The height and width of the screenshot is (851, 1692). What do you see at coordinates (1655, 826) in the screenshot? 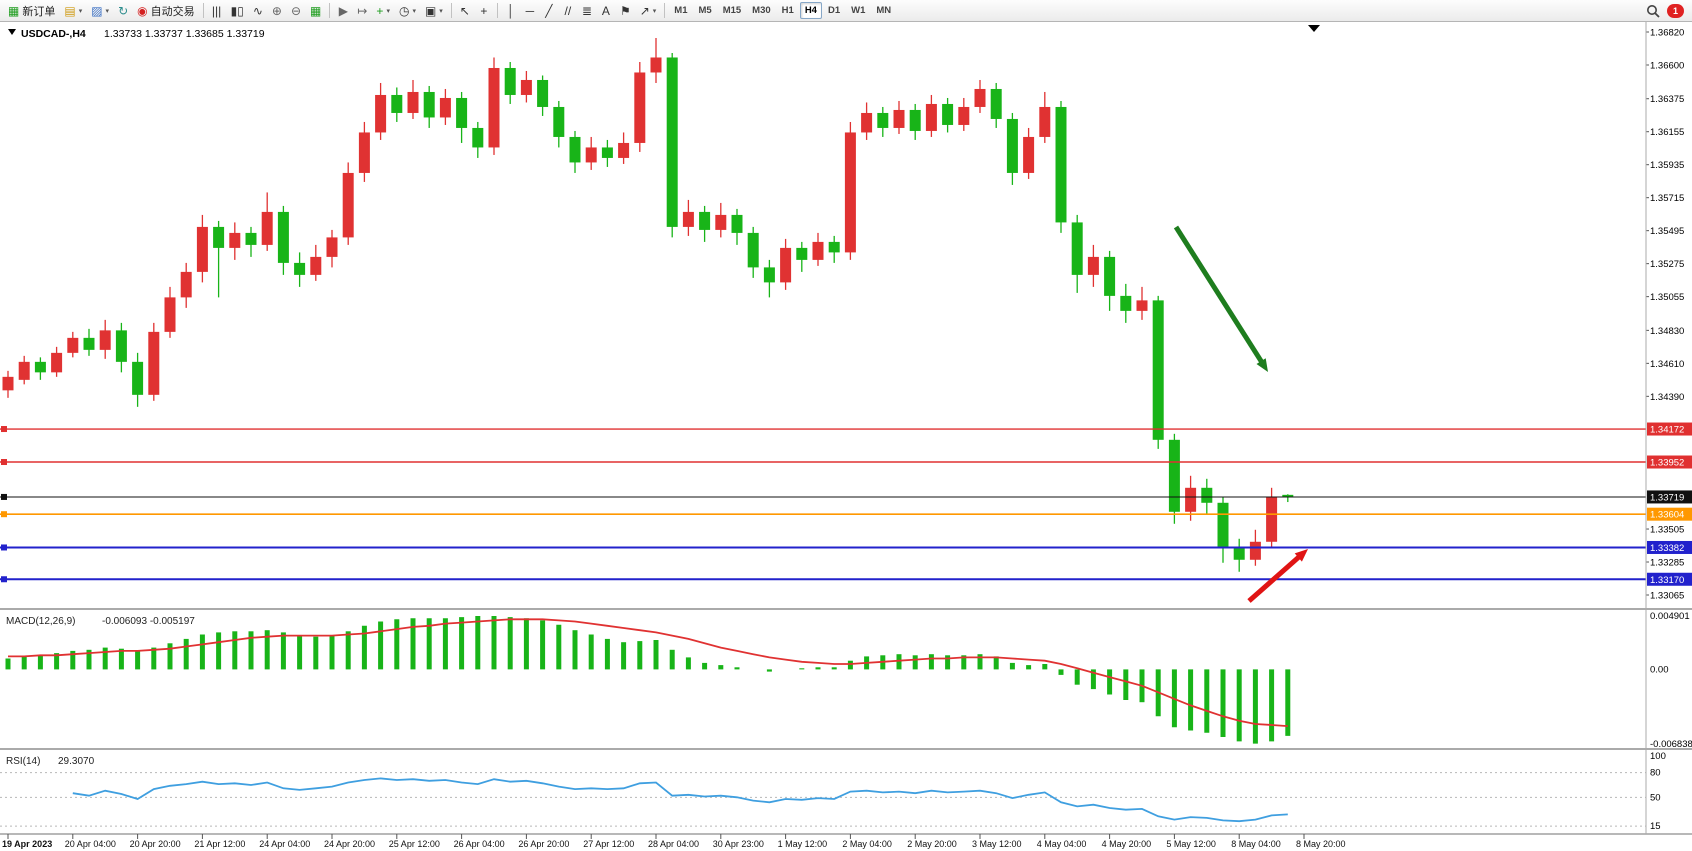
I see `rsi-axis-label: 15` at bounding box center [1655, 826].